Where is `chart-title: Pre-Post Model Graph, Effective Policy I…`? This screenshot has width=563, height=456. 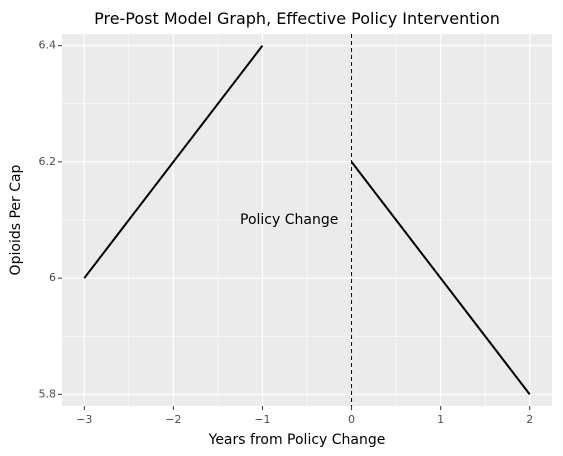
chart-title: Pre-Post Model Graph, Effective Policy I… is located at coordinates (297, 18).